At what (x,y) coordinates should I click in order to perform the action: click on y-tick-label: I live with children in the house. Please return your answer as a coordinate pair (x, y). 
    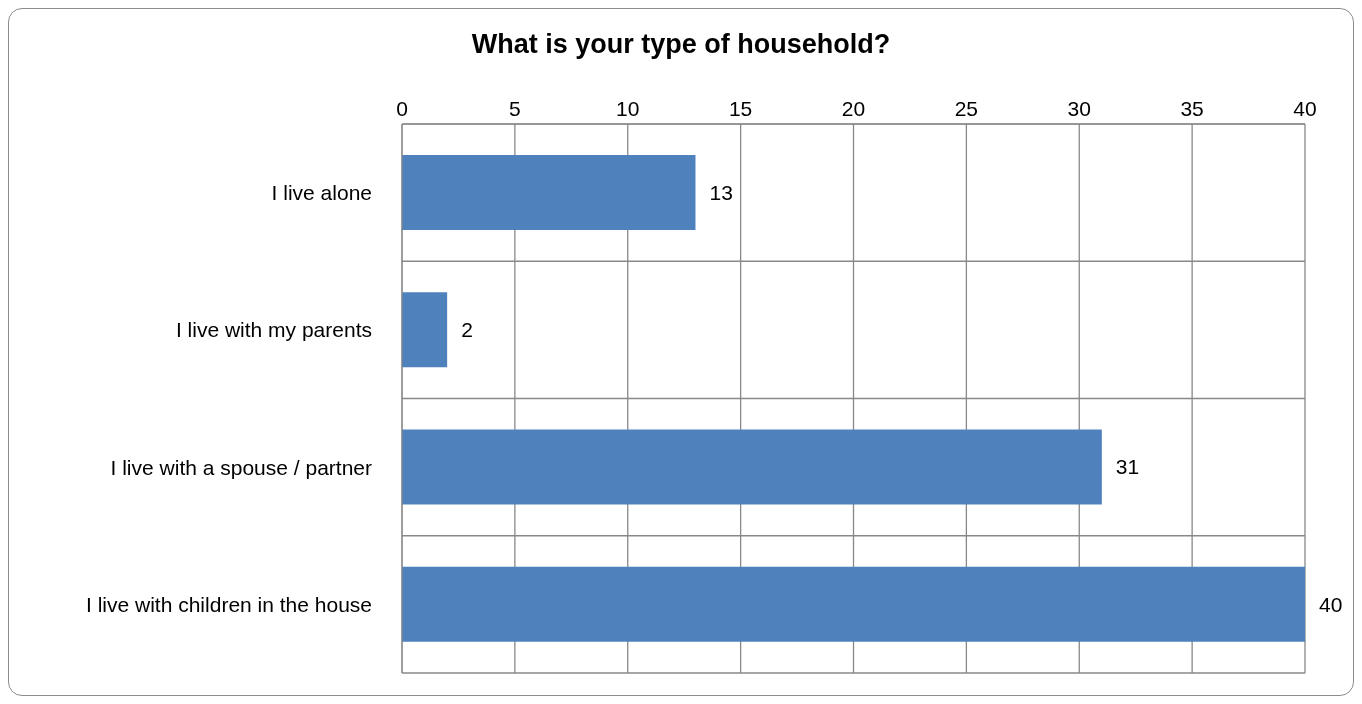
    Looking at the image, I should click on (229, 604).